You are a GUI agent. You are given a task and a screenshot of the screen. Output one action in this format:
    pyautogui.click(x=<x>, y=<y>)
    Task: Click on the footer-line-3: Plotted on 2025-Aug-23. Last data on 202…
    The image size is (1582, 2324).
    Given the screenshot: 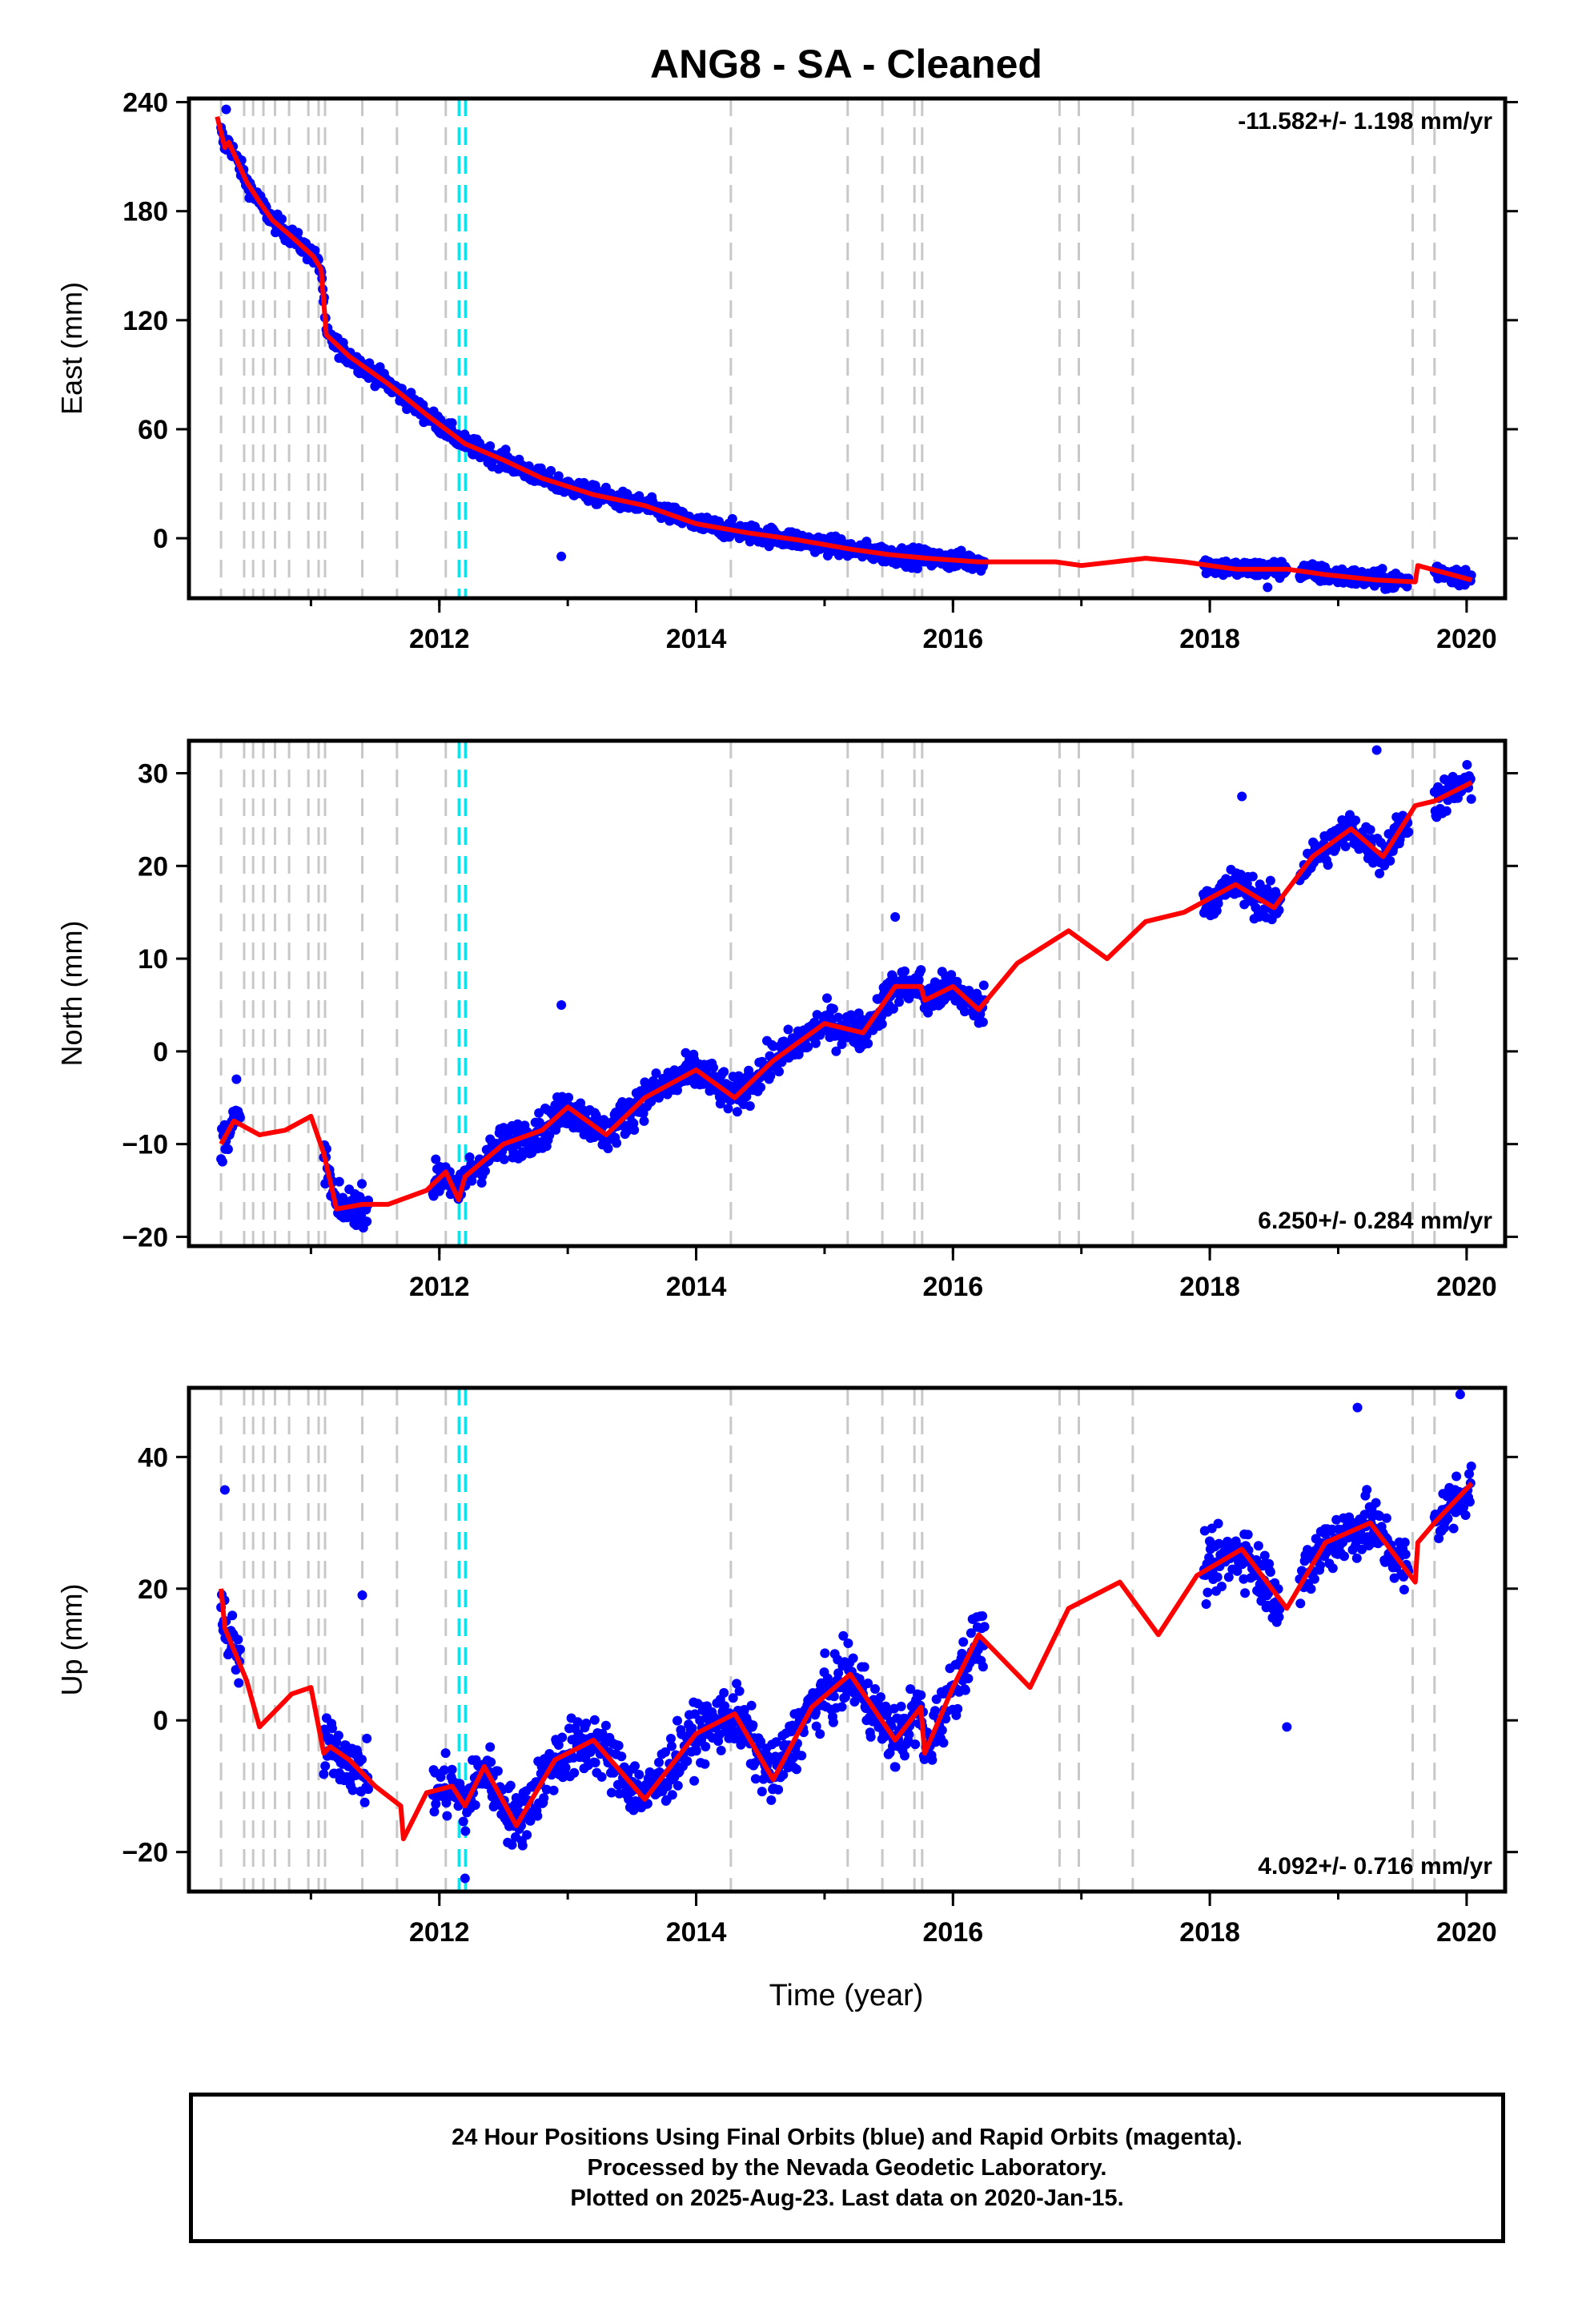 What is the action you would take?
    pyautogui.click(x=847, y=2198)
    